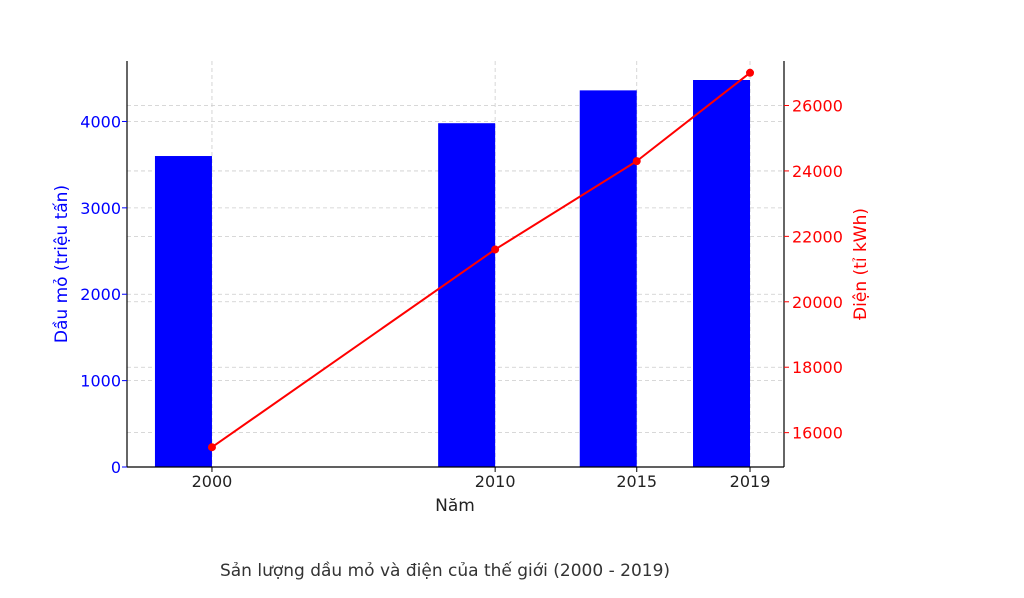  I want to click on x-tick-label: 2015, so click(636, 481).